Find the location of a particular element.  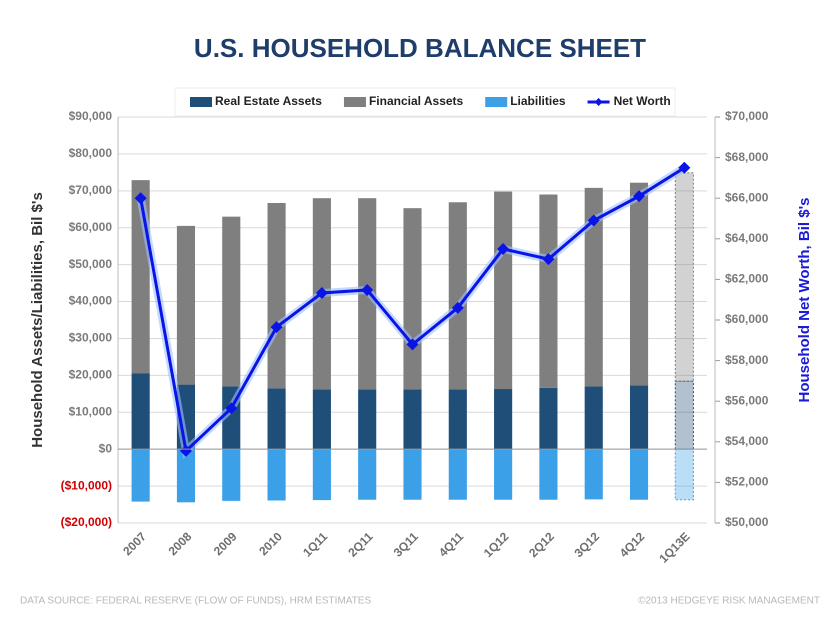

x-tick-label: 1Q12 is located at coordinates (496, 544).